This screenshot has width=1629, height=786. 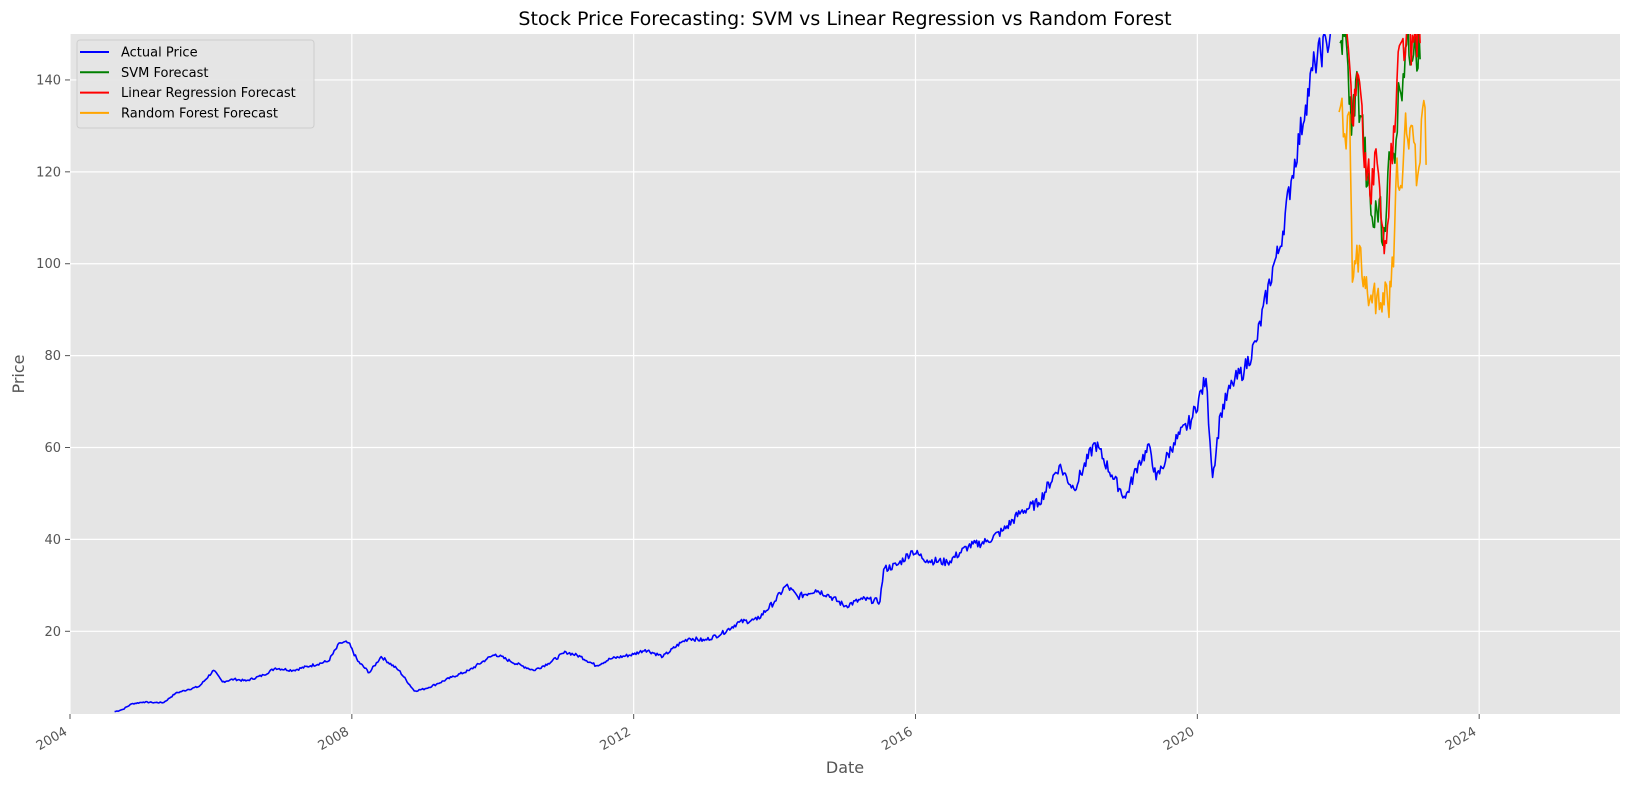 I want to click on x-tick-label: 2008, so click(x=334, y=739).